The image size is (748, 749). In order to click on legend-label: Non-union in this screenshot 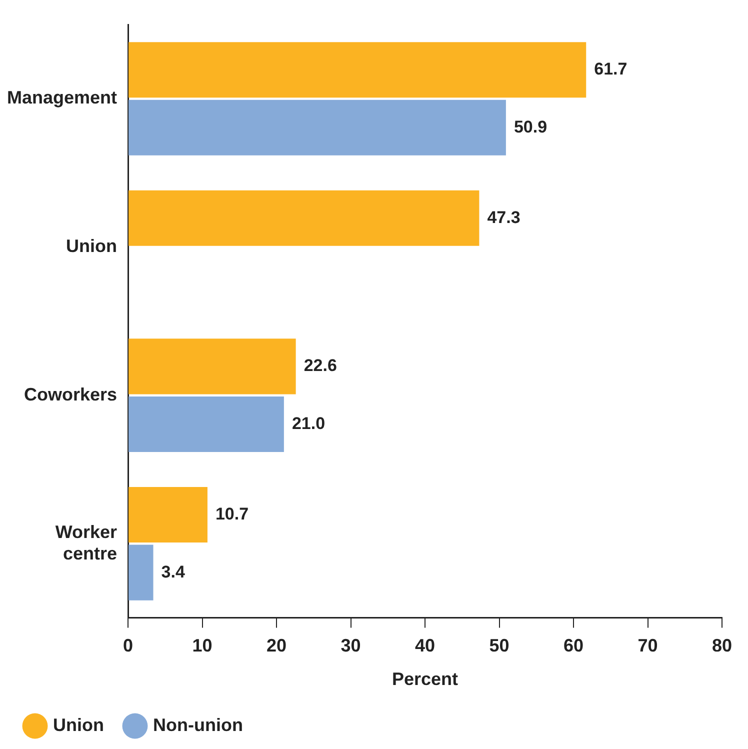, I will do `click(197, 724)`.